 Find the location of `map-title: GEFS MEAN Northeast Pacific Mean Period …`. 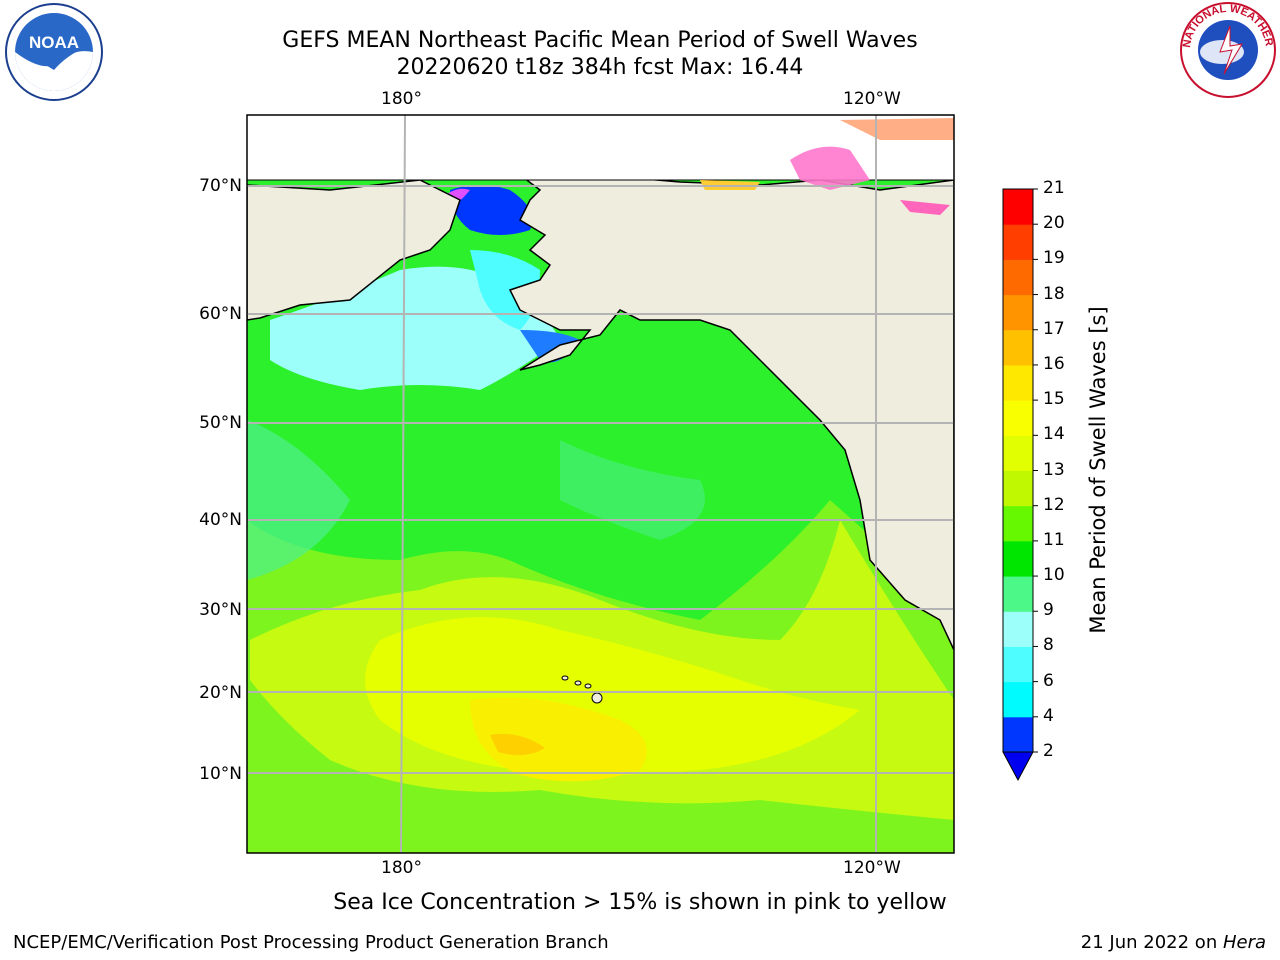

map-title: GEFS MEAN Northeast Pacific Mean Period … is located at coordinates (600, 40).